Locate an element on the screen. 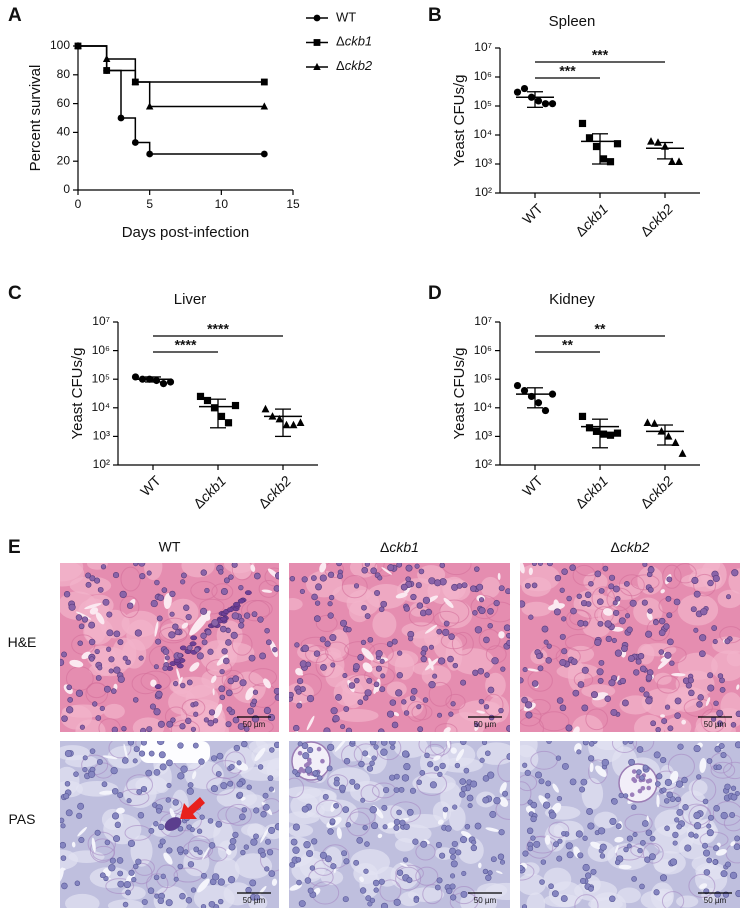 Image resolution: width=744 pixels, height=909 pixels. y-tick-label: 10² is located at coordinates (101, 464).